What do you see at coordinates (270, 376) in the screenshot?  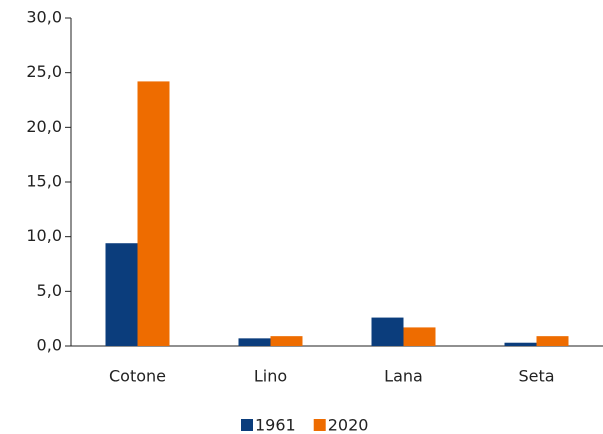 I see `x-tick-label: Lino` at bounding box center [270, 376].